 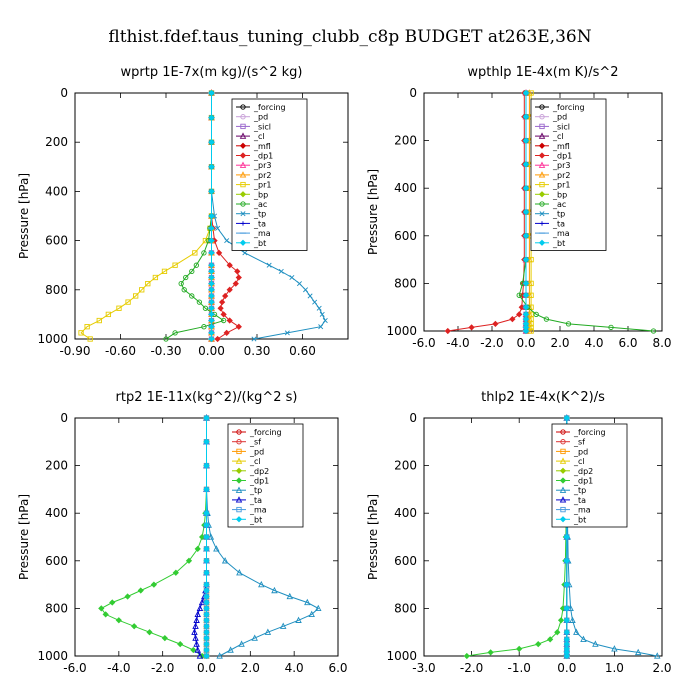 I want to click on plot-frame, so click(x=543, y=212).